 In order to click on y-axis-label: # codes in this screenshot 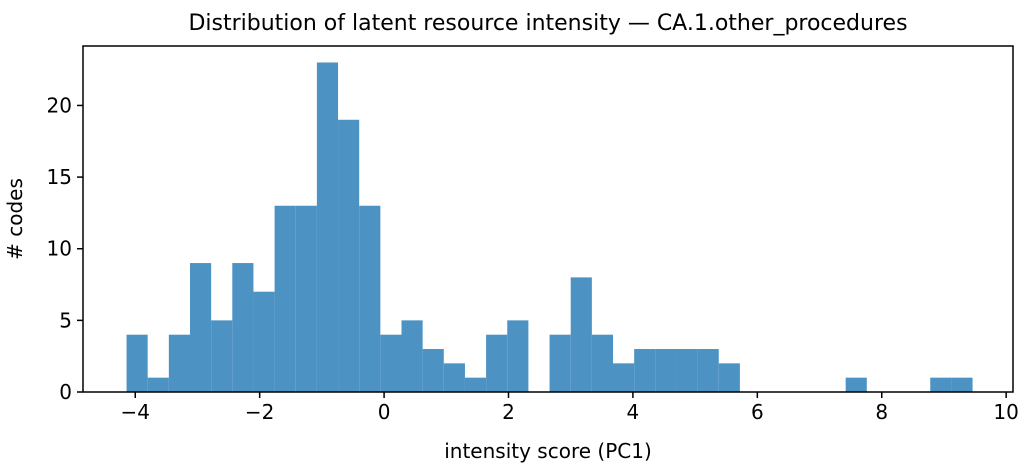, I will do `click(15, 219)`.